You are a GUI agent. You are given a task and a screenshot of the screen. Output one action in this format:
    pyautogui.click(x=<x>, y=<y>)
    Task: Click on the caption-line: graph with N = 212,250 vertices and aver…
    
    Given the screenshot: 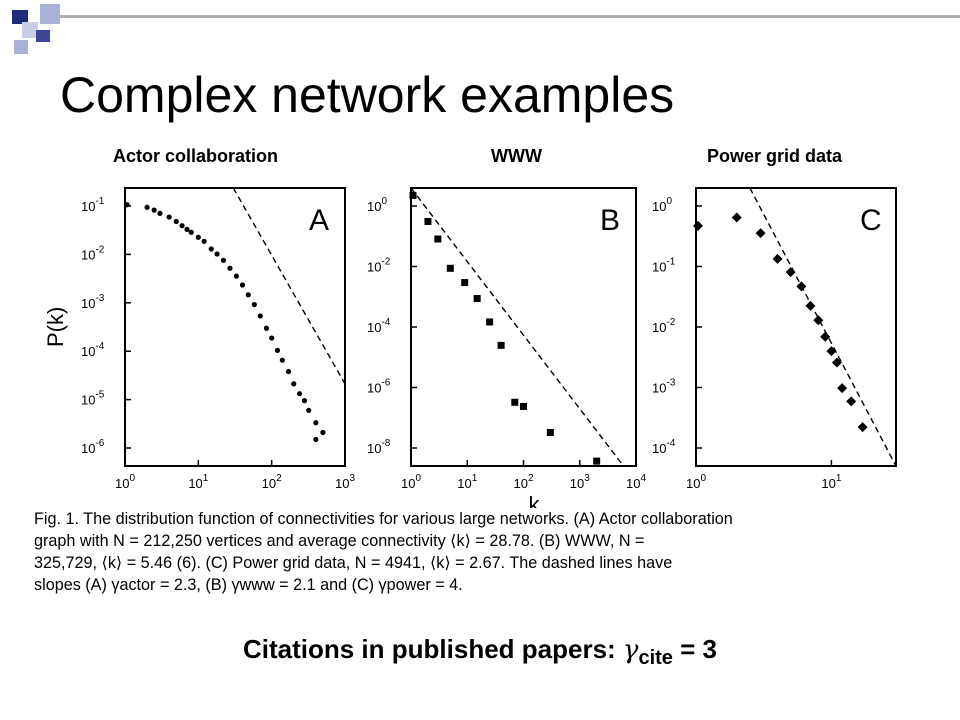 What is the action you would take?
    pyautogui.click(x=339, y=541)
    